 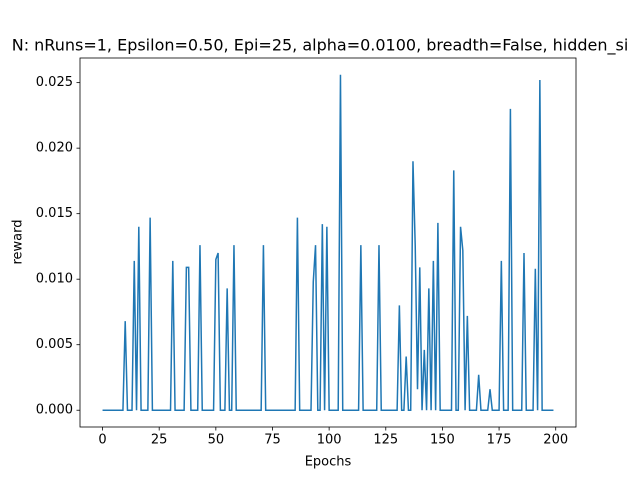 What do you see at coordinates (499, 440) in the screenshot?
I see `x-tick-label: 175` at bounding box center [499, 440].